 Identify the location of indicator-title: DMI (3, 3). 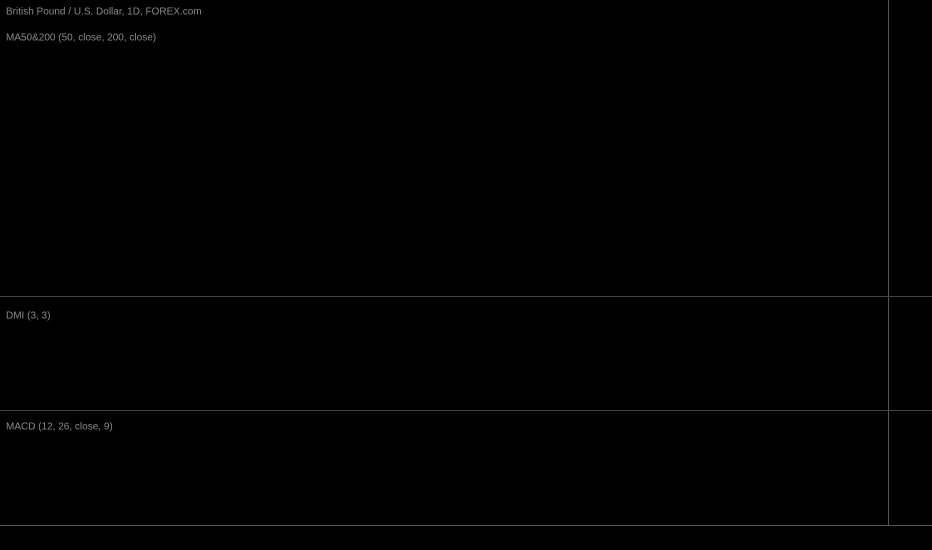
(28, 316).